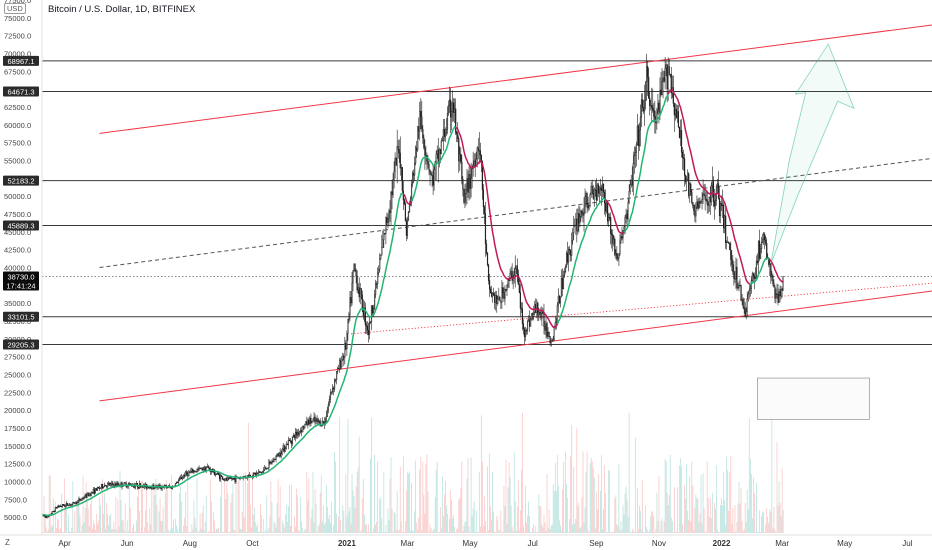  I want to click on projection-arrow-layer, so click(812, 154).